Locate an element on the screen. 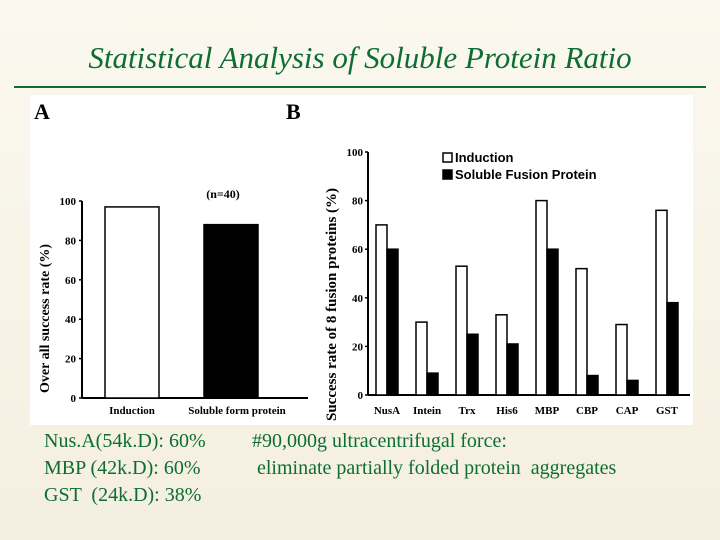  panel-a-letter: A is located at coordinates (42, 111).